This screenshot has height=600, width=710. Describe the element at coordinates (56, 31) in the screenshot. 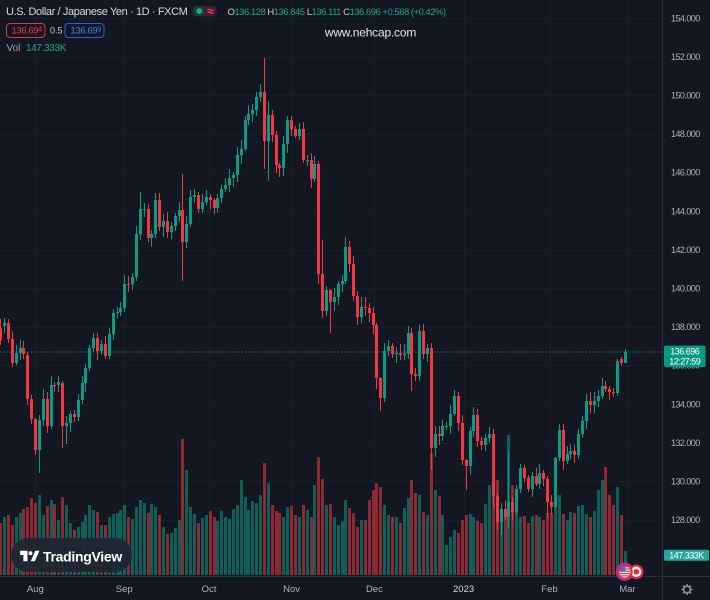

I see `svg-text: 0.5` at that location.